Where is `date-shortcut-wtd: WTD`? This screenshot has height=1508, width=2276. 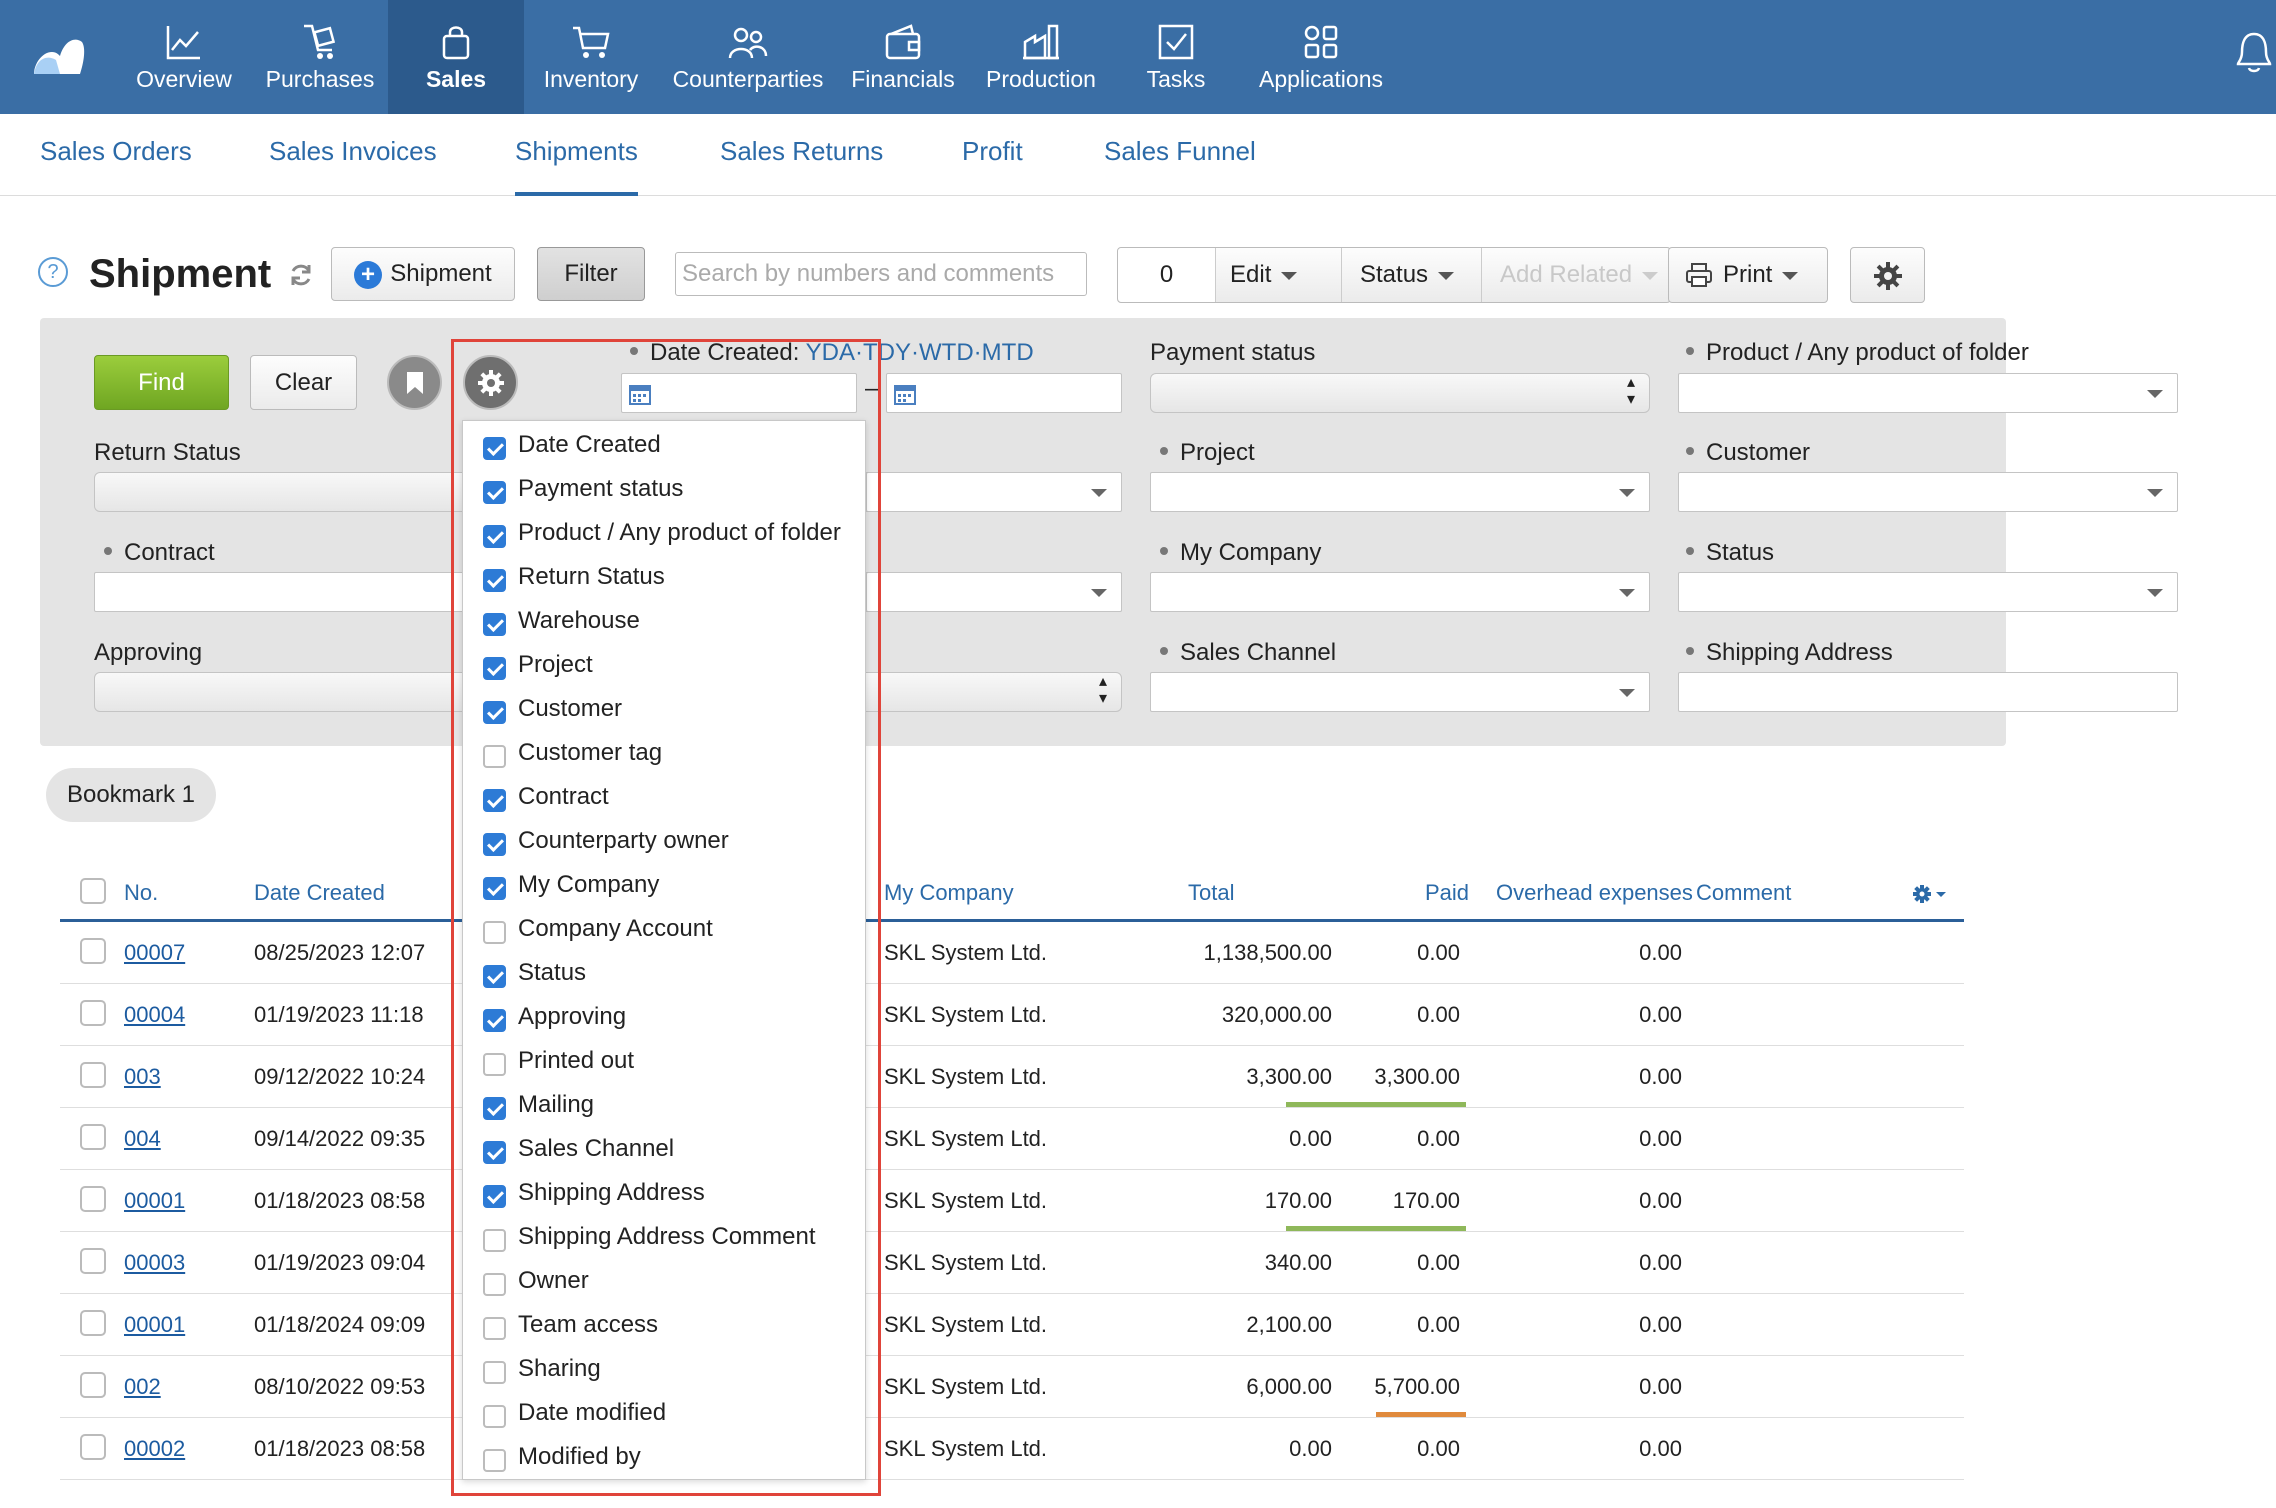
date-shortcut-wtd: WTD is located at coordinates (946, 352).